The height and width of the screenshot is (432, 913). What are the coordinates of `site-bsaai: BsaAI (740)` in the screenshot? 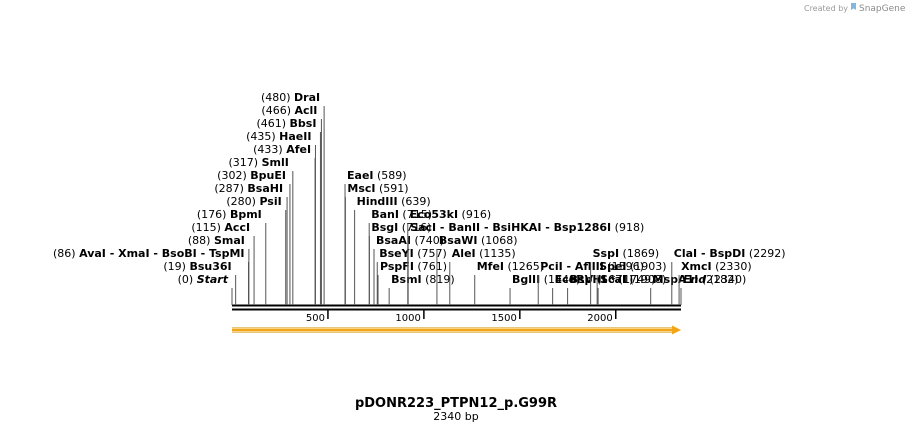 It's located at (408, 269).